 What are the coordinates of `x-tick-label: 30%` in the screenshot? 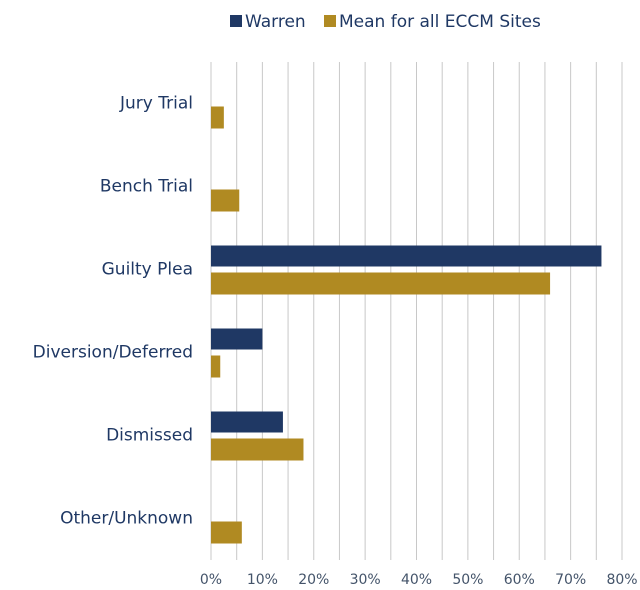 It's located at (365, 580).